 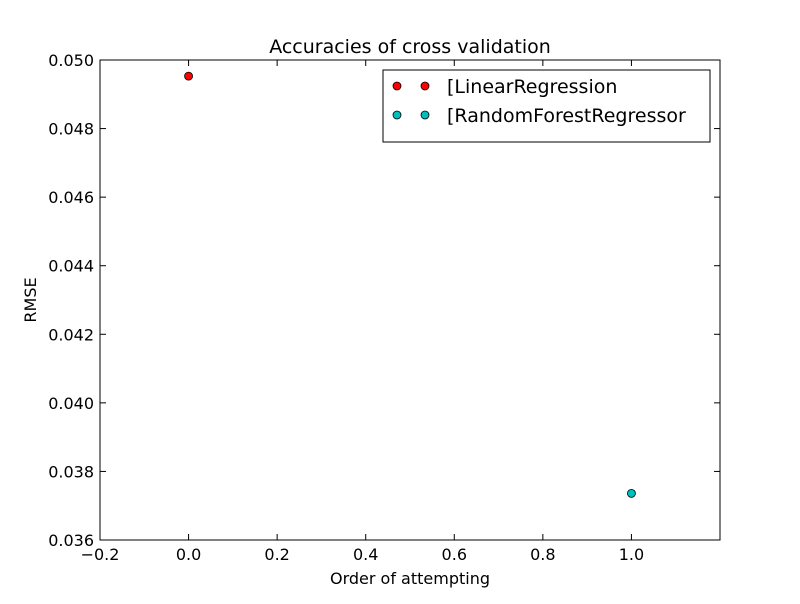 What do you see at coordinates (71, 471) in the screenshot?
I see `y-tick-label: 0.038` at bounding box center [71, 471].